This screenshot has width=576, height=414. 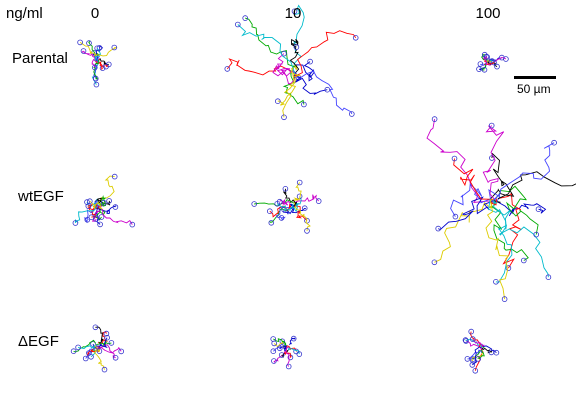 I want to click on scale-bar, so click(x=535, y=77).